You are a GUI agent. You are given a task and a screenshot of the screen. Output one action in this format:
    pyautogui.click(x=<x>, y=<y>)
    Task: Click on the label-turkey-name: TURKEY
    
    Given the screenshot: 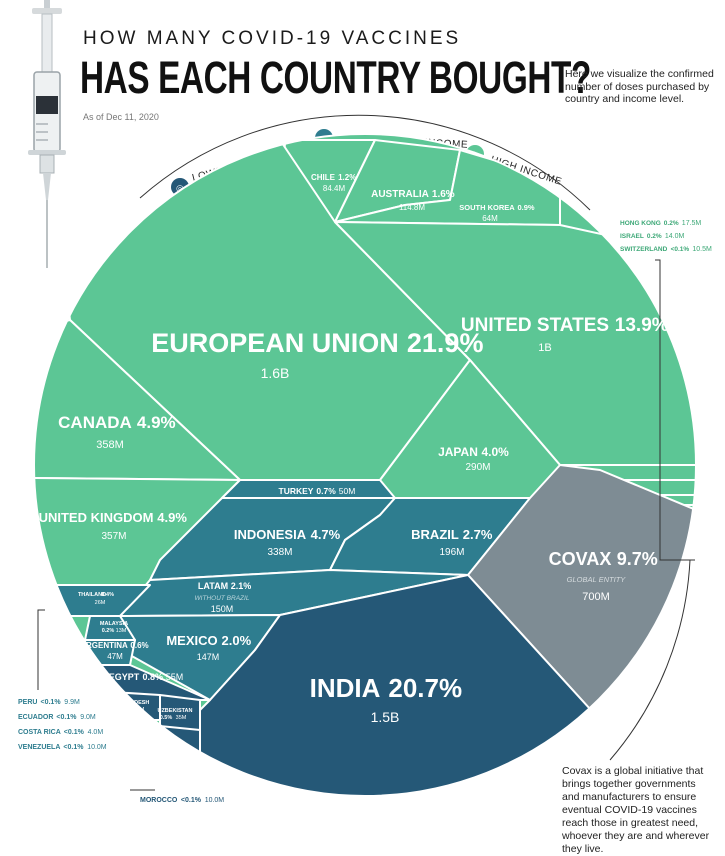 What is the action you would take?
    pyautogui.click(x=296, y=491)
    